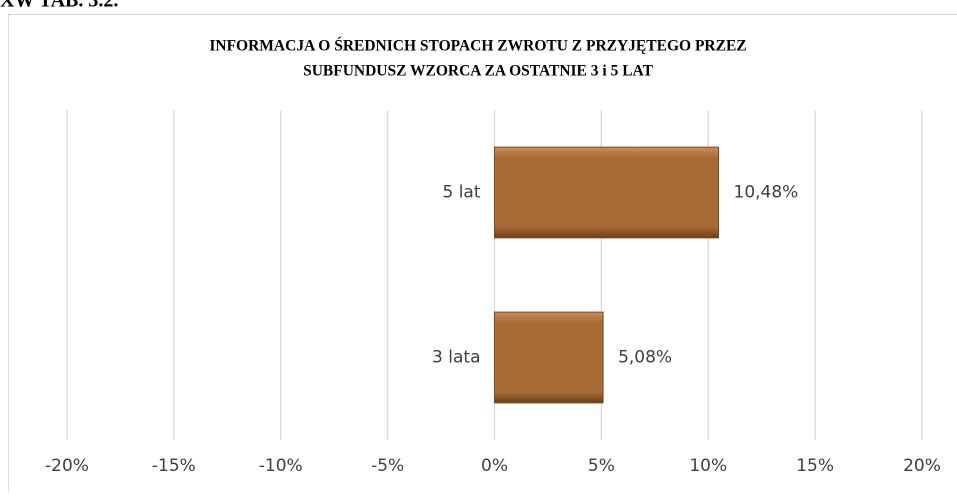 Image resolution: width=957 pixels, height=496 pixels. Describe the element at coordinates (67, 466) in the screenshot. I see `x-tick-label: -20%` at that location.